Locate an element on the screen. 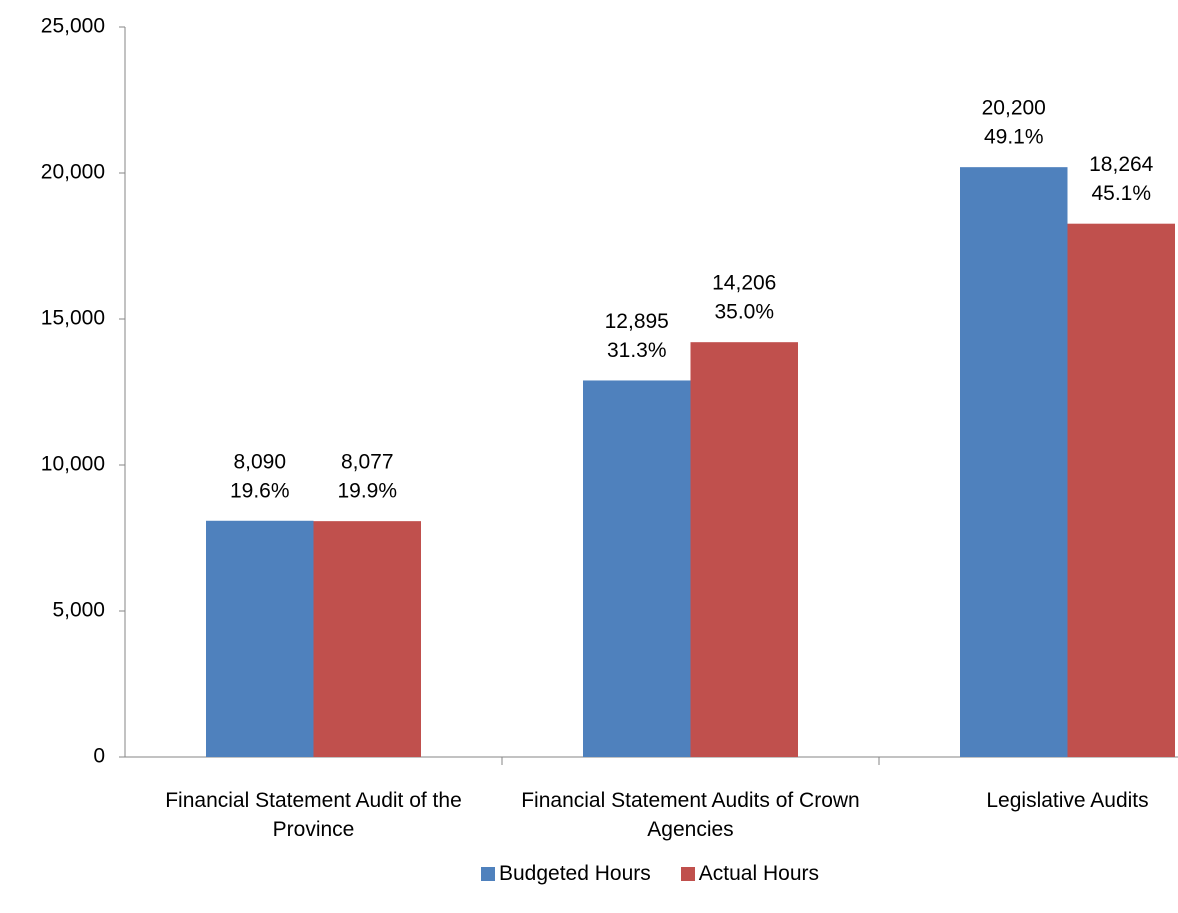  percent-label: 35.0% is located at coordinates (744, 312).